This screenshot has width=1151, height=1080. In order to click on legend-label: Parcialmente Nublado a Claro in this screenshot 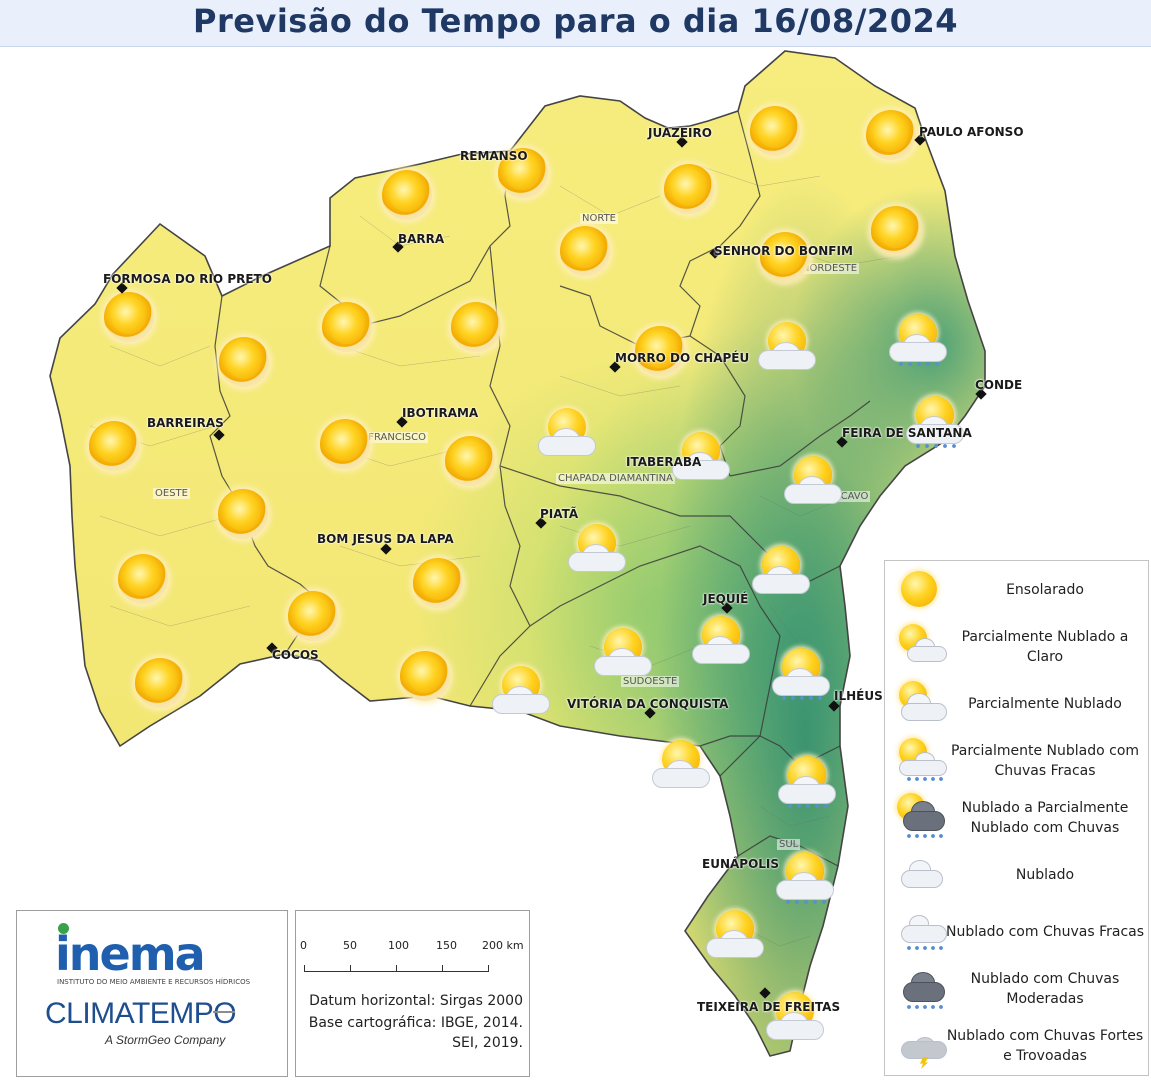, I will do `click(1045, 646)`.